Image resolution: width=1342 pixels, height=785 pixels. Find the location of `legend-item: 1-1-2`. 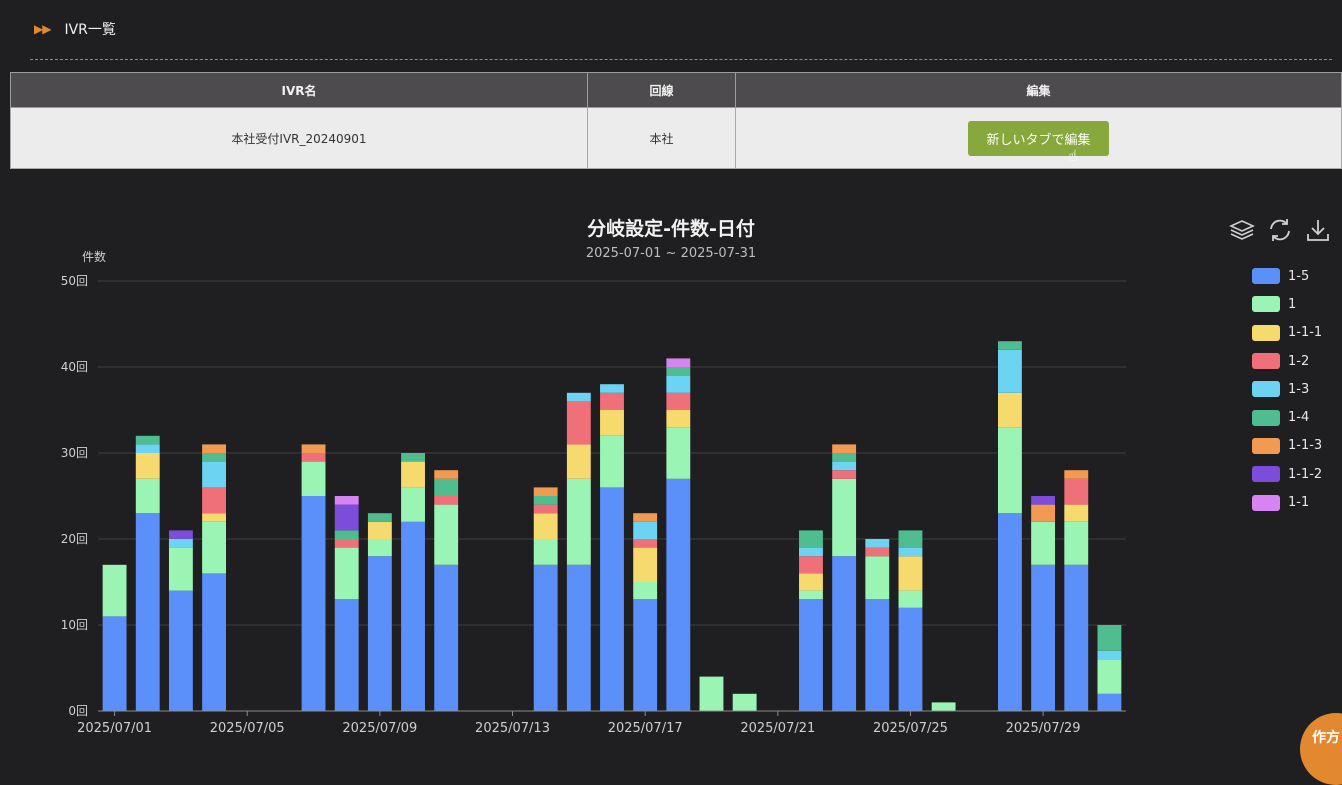

legend-item: 1-1-2 is located at coordinates (1287, 474).